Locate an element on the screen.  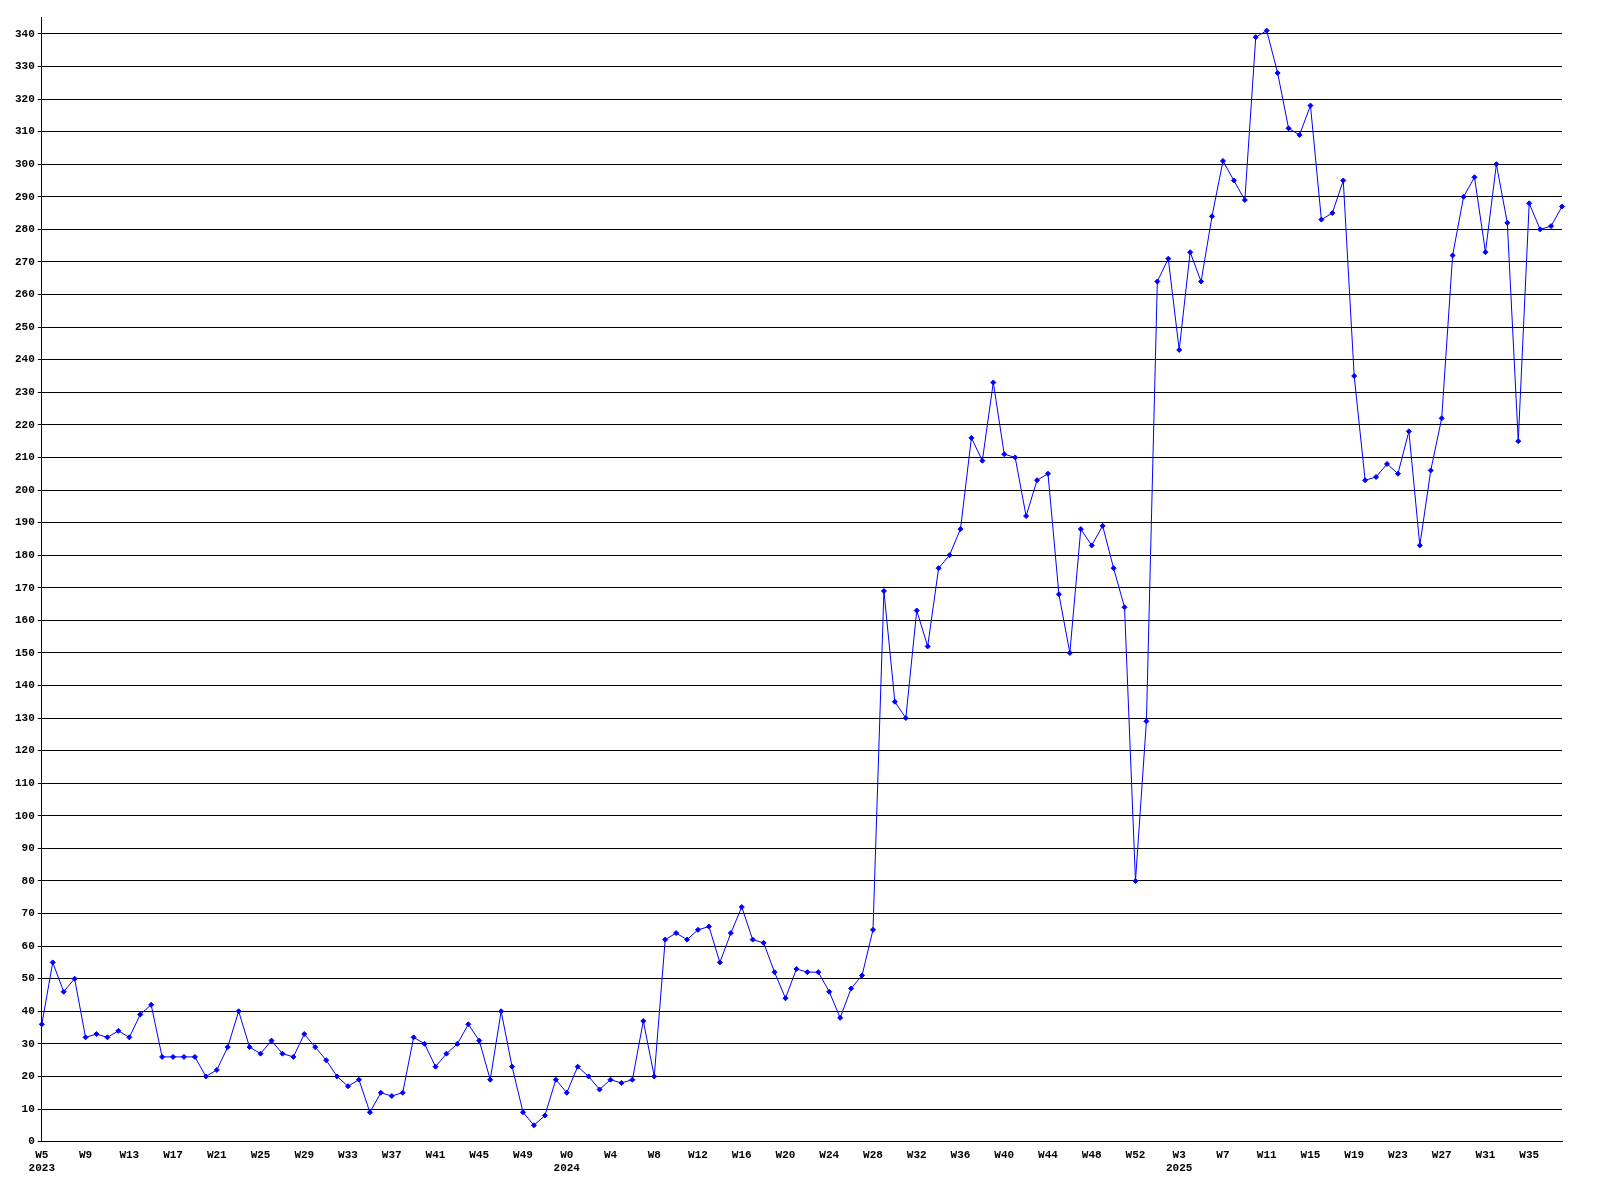
x-tick-label: W24 is located at coordinates (829, 1154).